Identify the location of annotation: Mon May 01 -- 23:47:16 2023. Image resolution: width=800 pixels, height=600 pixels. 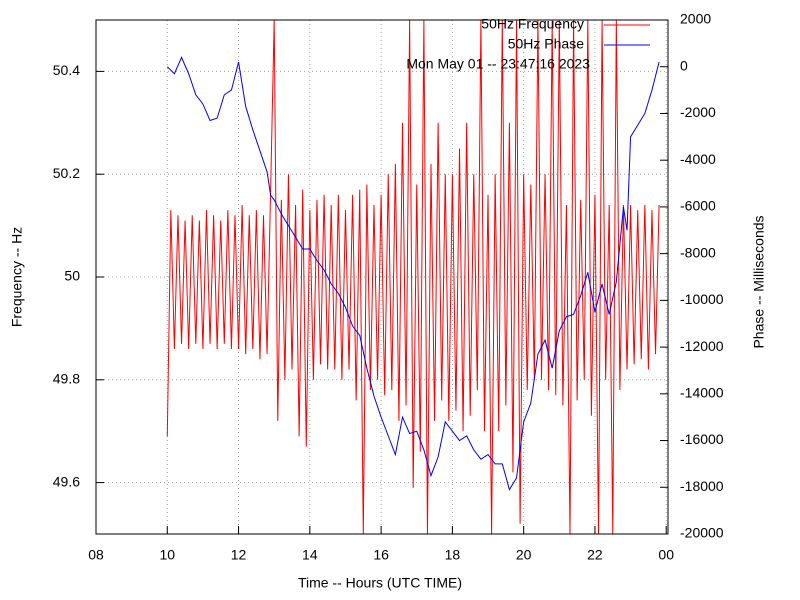
(498, 64).